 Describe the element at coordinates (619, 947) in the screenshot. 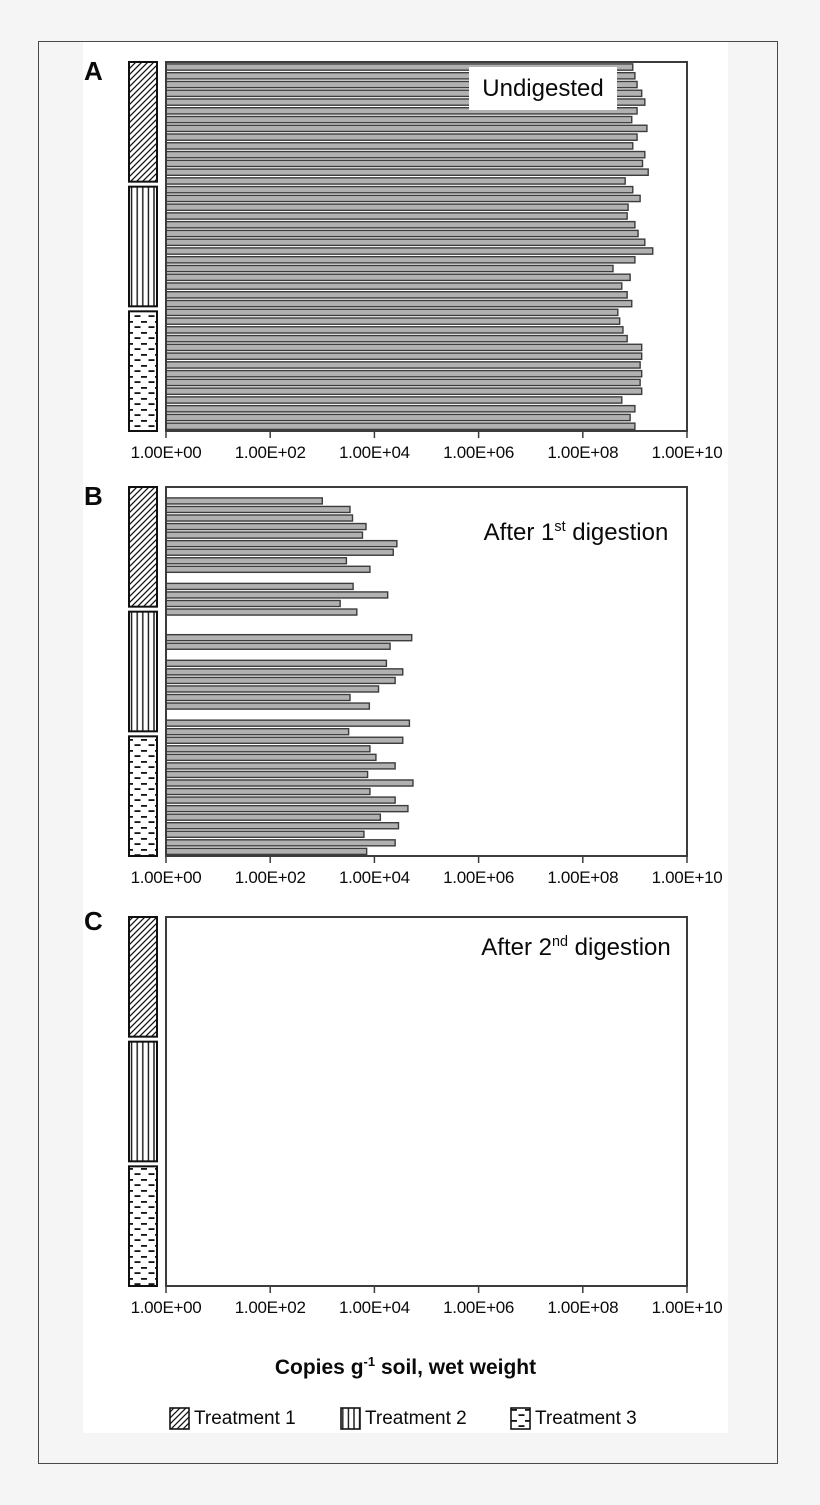

I see `panel-c-title-post: digestion` at that location.